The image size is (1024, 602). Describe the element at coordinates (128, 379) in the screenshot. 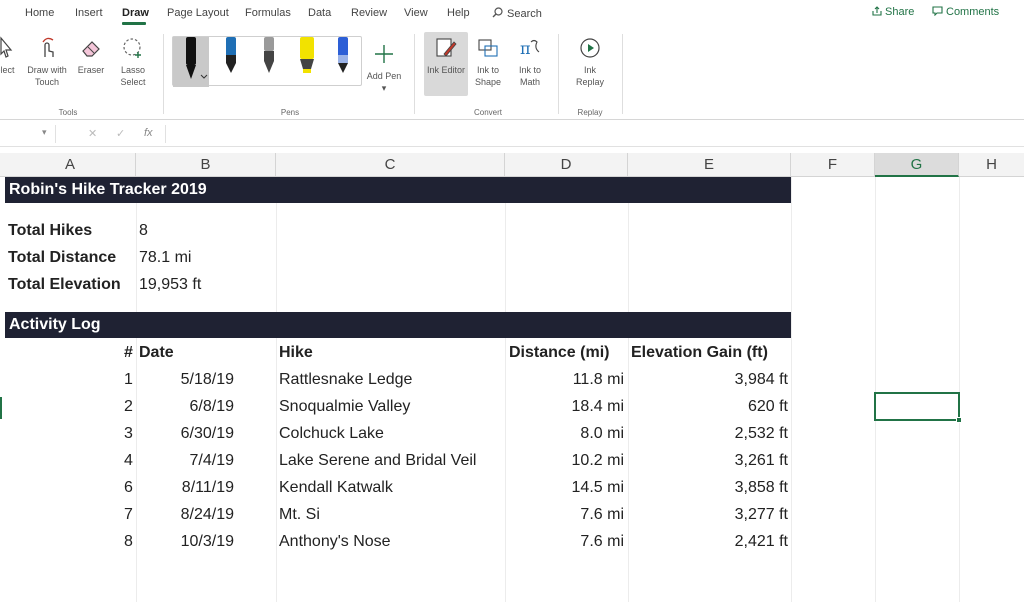

I see `row-num: 1` at that location.